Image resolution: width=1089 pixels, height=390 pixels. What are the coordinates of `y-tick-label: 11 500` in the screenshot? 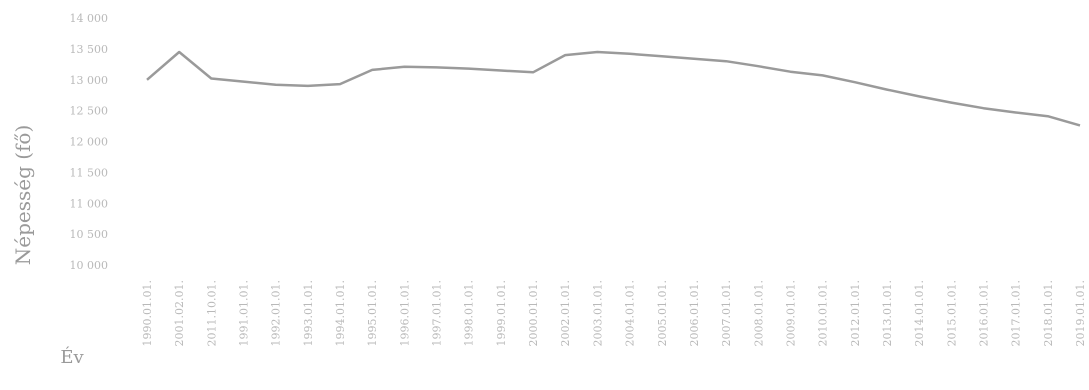 It's located at (89, 172).